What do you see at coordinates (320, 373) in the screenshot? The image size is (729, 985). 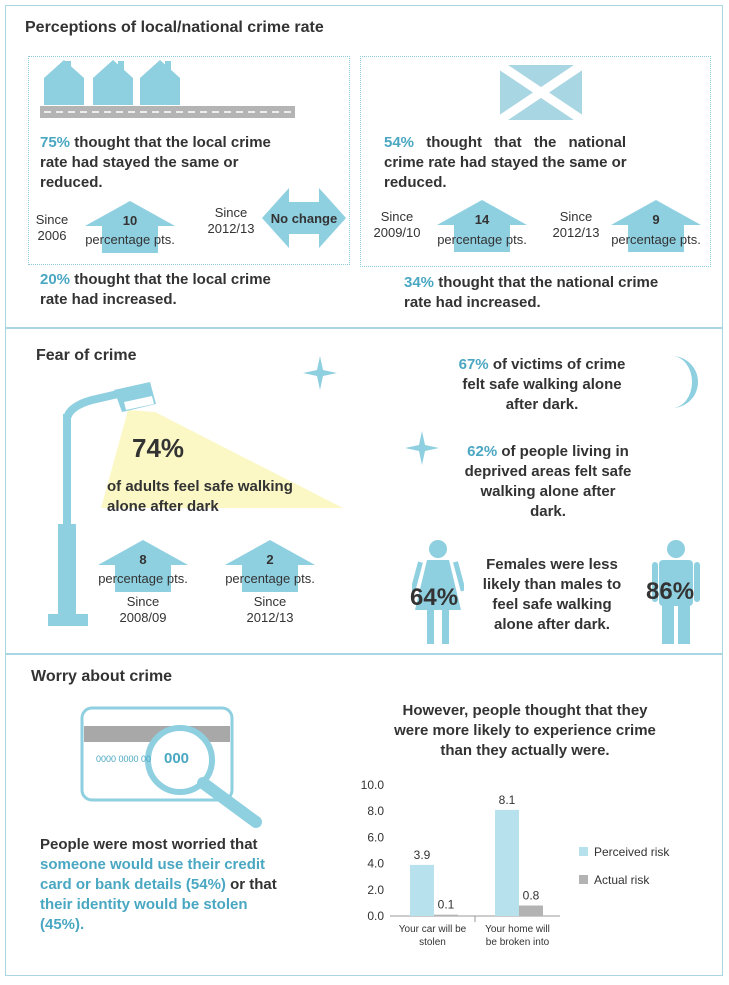 I see `star-icon` at bounding box center [320, 373].